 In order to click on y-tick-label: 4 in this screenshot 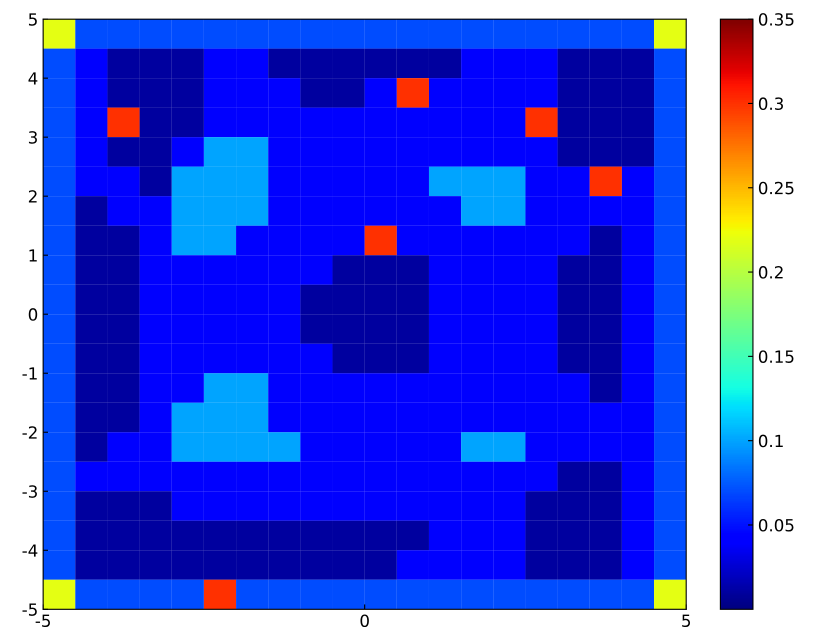, I will do `click(33, 78)`.